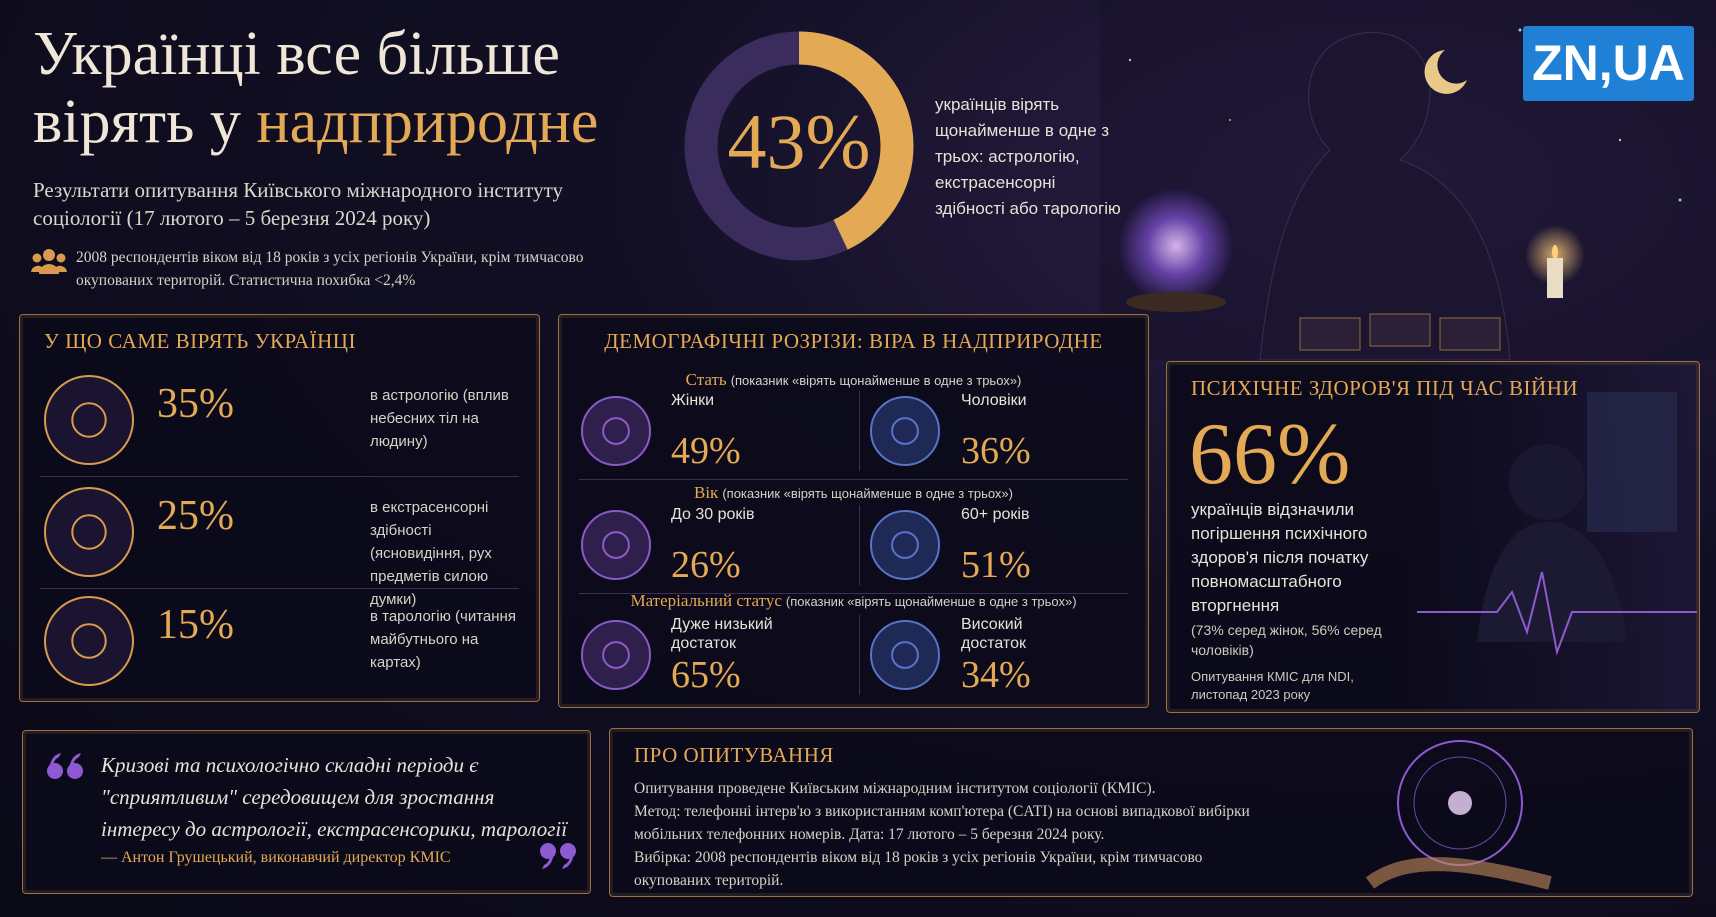  What do you see at coordinates (693, 400) in the screenshot?
I see `item-name: Жінки` at bounding box center [693, 400].